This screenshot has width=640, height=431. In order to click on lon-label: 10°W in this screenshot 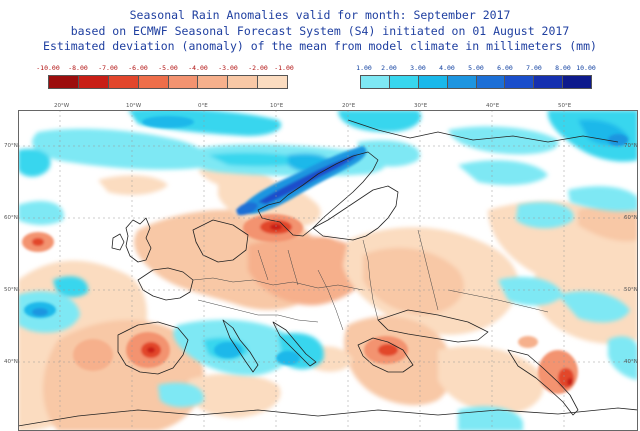, I will do `click(134, 106)`.